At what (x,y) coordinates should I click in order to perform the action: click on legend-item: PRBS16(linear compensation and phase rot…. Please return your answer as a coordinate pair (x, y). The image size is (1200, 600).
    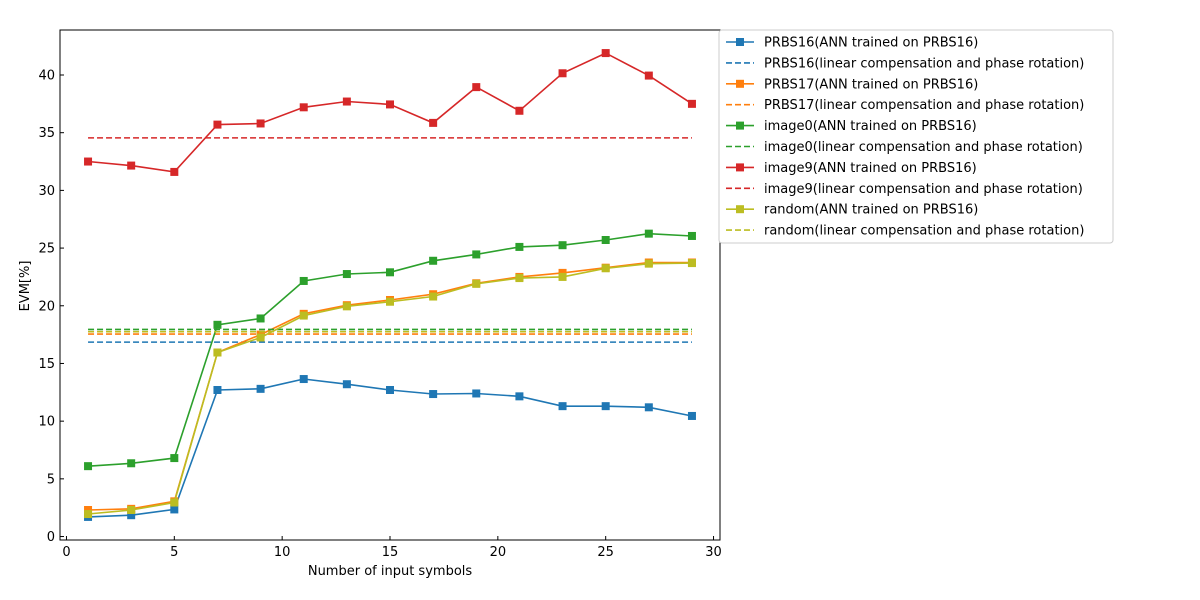
    Looking at the image, I should click on (905, 63).